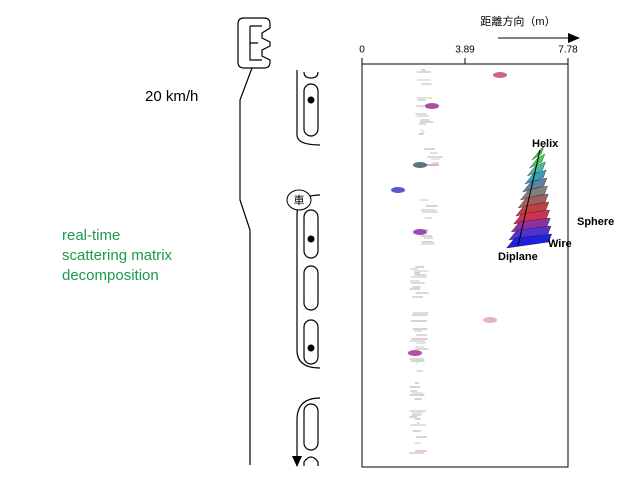 Image resolution: width=640 pixels, height=480 pixels. I want to click on method-label: scattering matrix, so click(117, 255).